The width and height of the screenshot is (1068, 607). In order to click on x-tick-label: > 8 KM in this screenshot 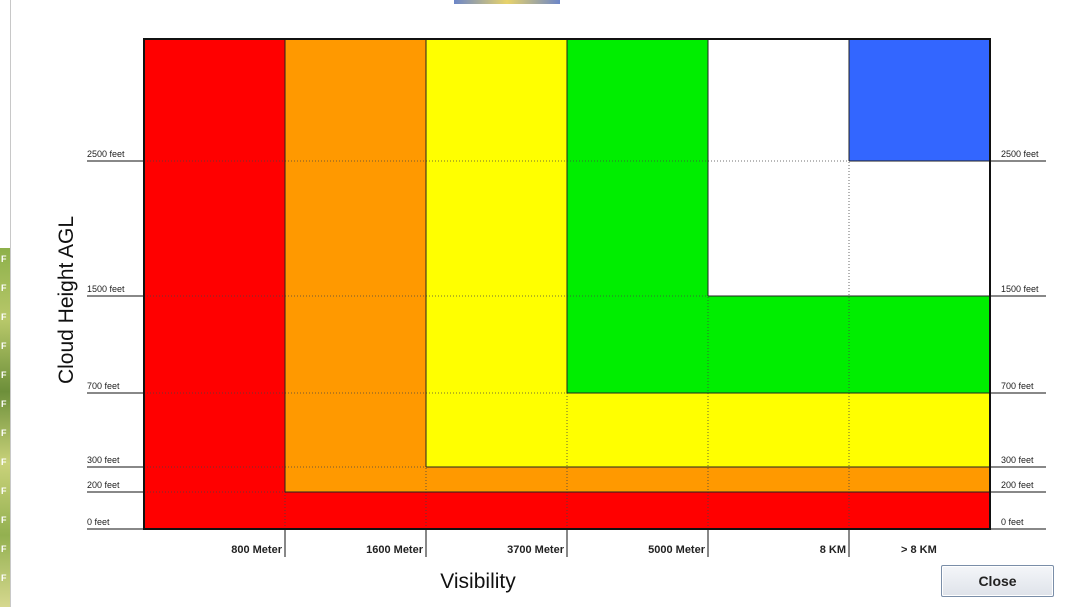, I will do `click(919, 550)`.